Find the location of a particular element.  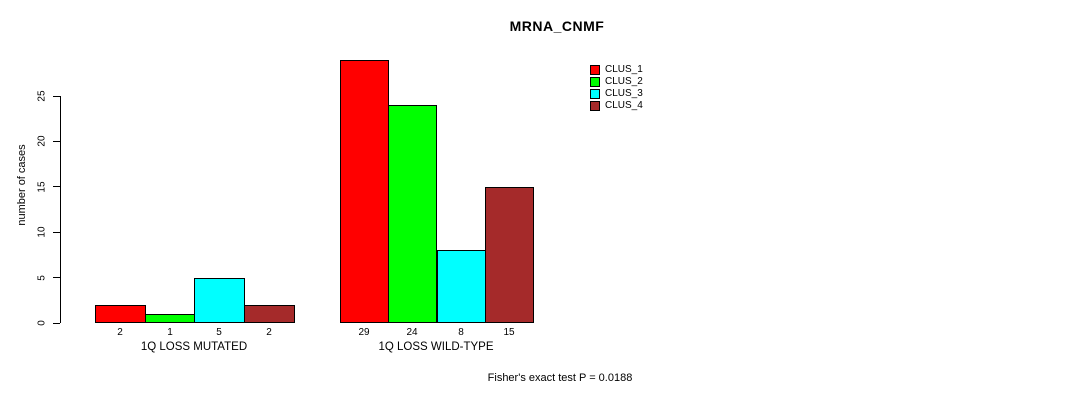

bar-clus_3-group1 is located at coordinates (219, 300).